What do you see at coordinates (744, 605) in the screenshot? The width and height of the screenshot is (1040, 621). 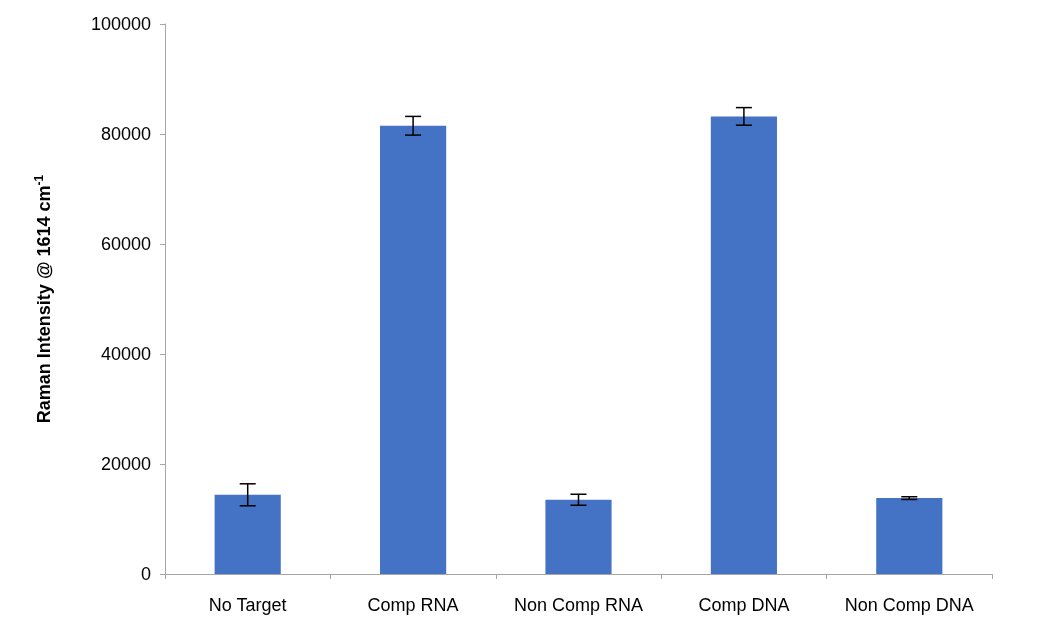 I see `x-tick-label: Comp DNA` at bounding box center [744, 605].